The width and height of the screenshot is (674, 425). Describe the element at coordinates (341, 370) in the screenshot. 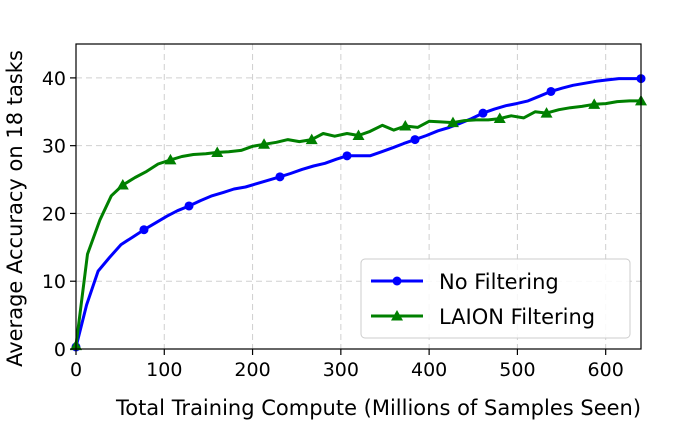

I see `x-tick-label: 300` at that location.